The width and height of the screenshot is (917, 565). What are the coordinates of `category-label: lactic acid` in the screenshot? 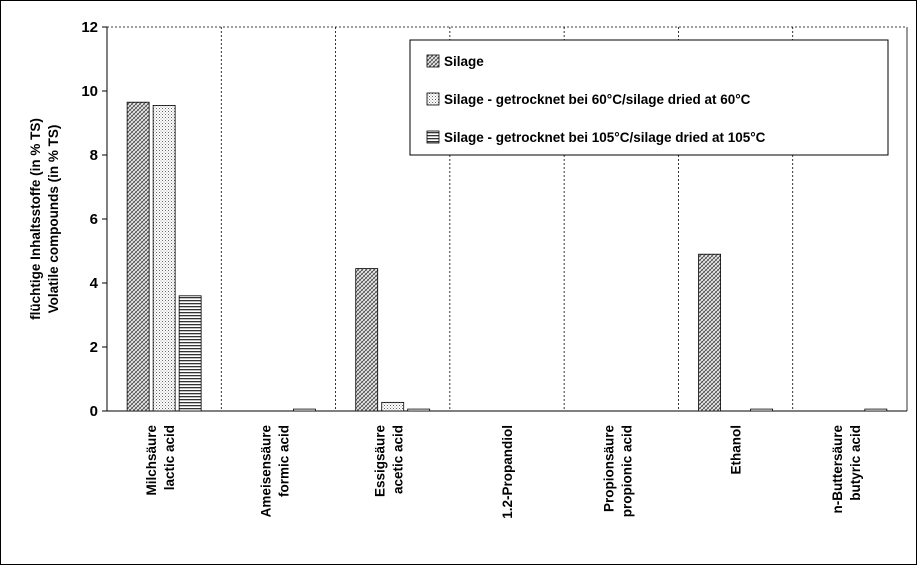 It's located at (169, 457).